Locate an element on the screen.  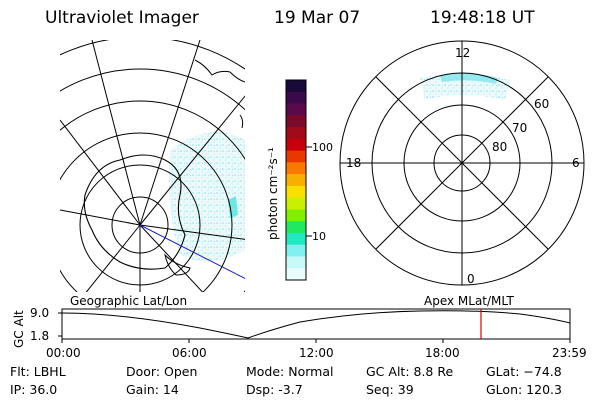
seq-info: Seq: 39 is located at coordinates (390, 389).